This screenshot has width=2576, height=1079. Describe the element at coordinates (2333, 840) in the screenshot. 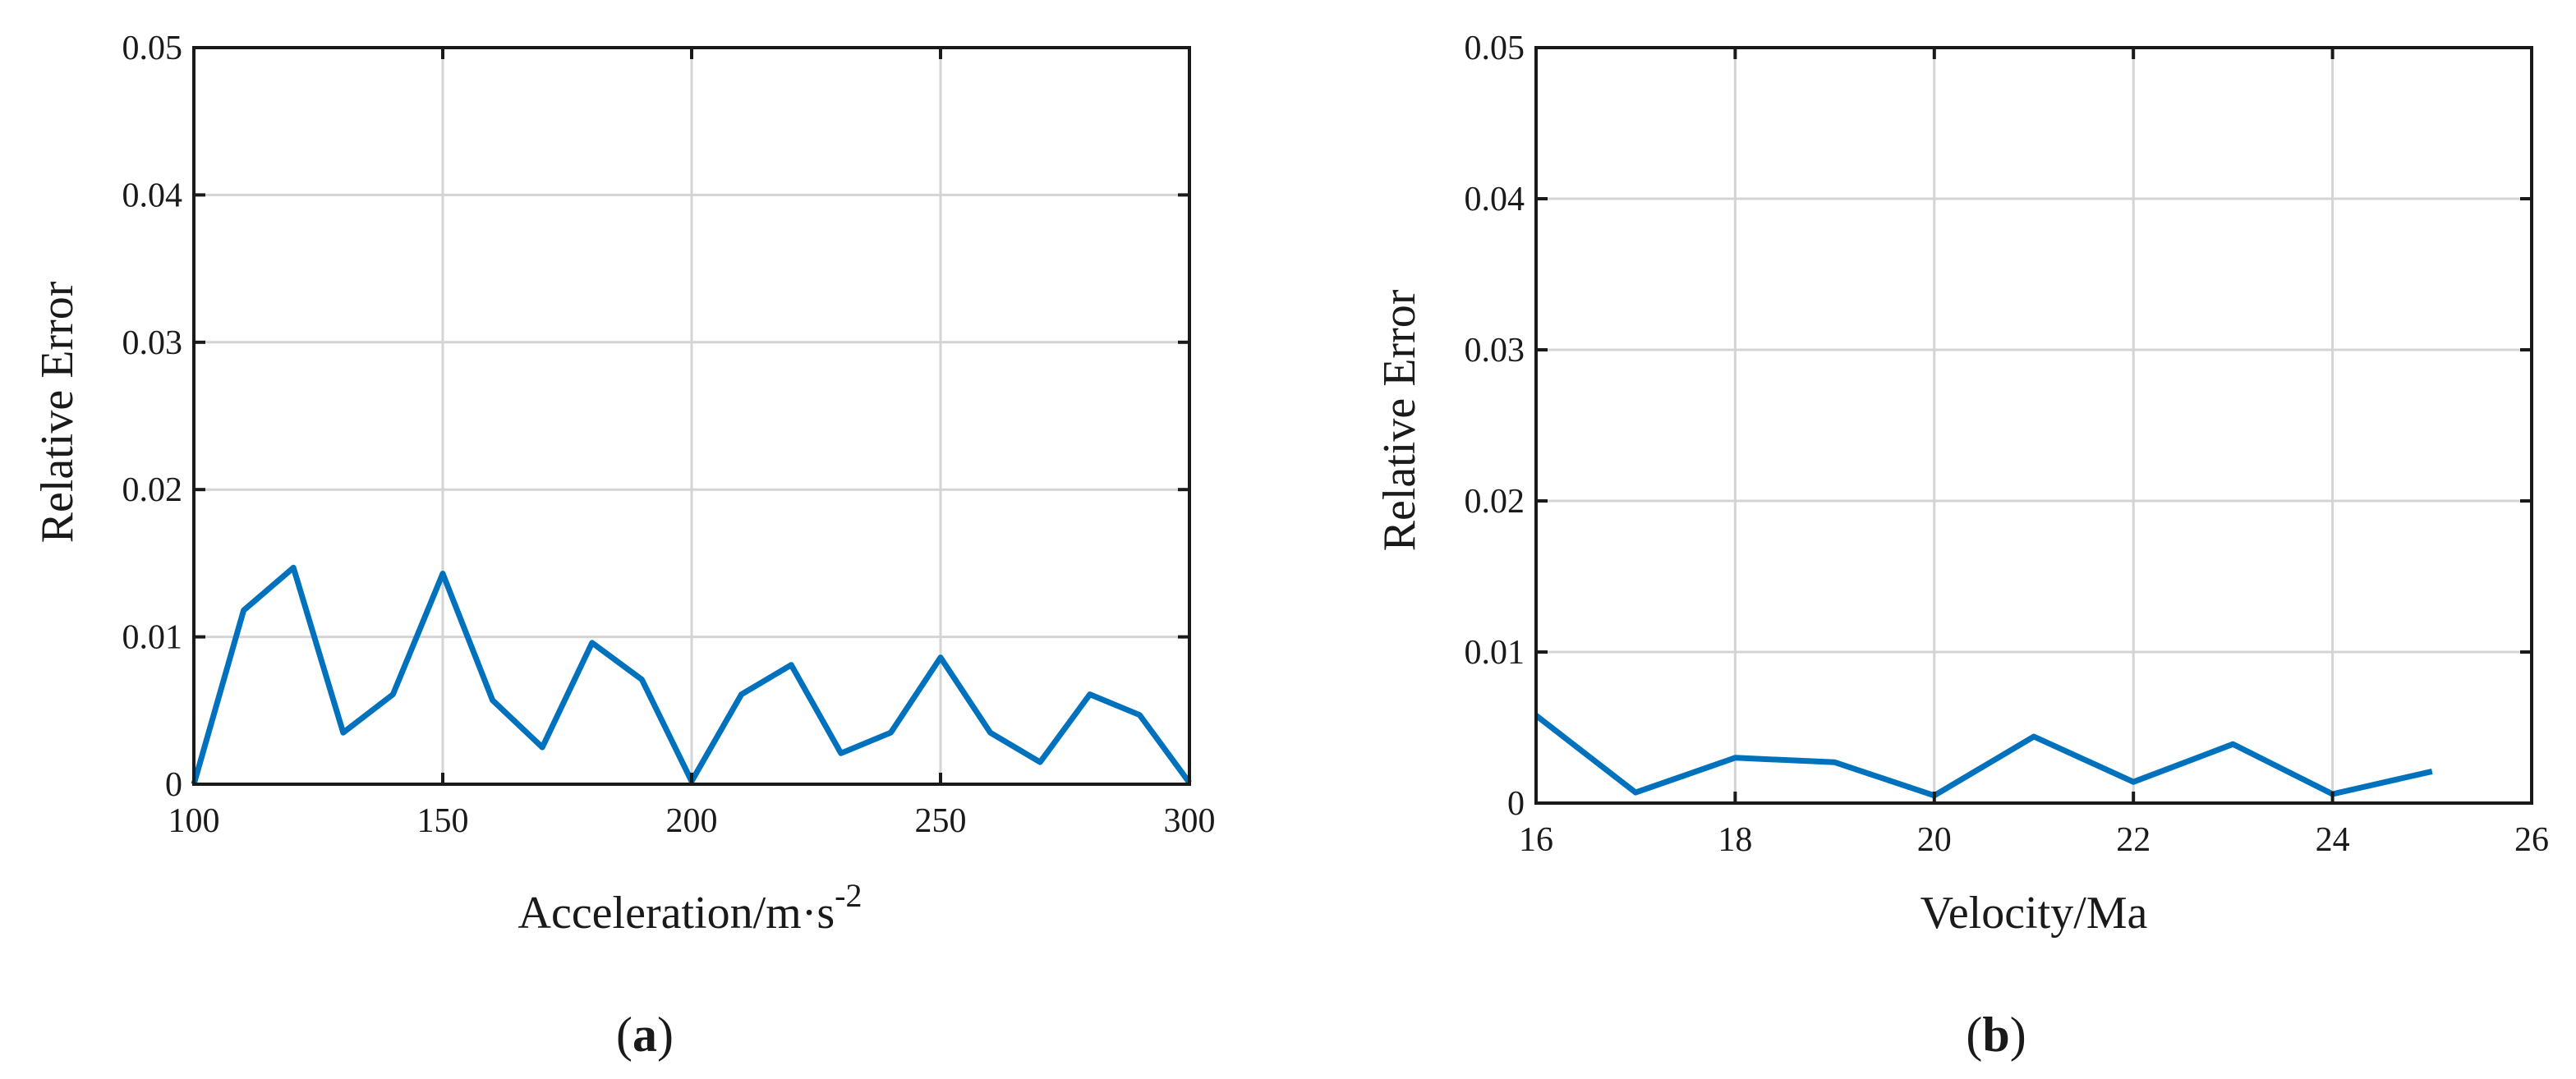

I see `x-tick-label-b: 24` at that location.